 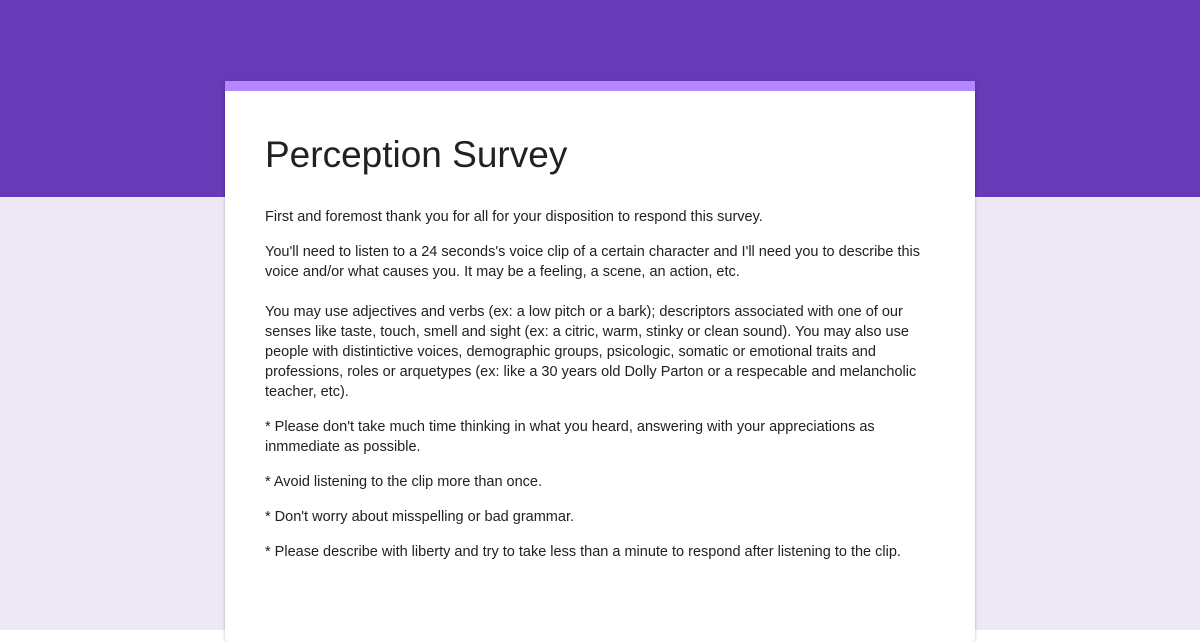 I want to click on form-title: Perception Survey, so click(x=416, y=154).